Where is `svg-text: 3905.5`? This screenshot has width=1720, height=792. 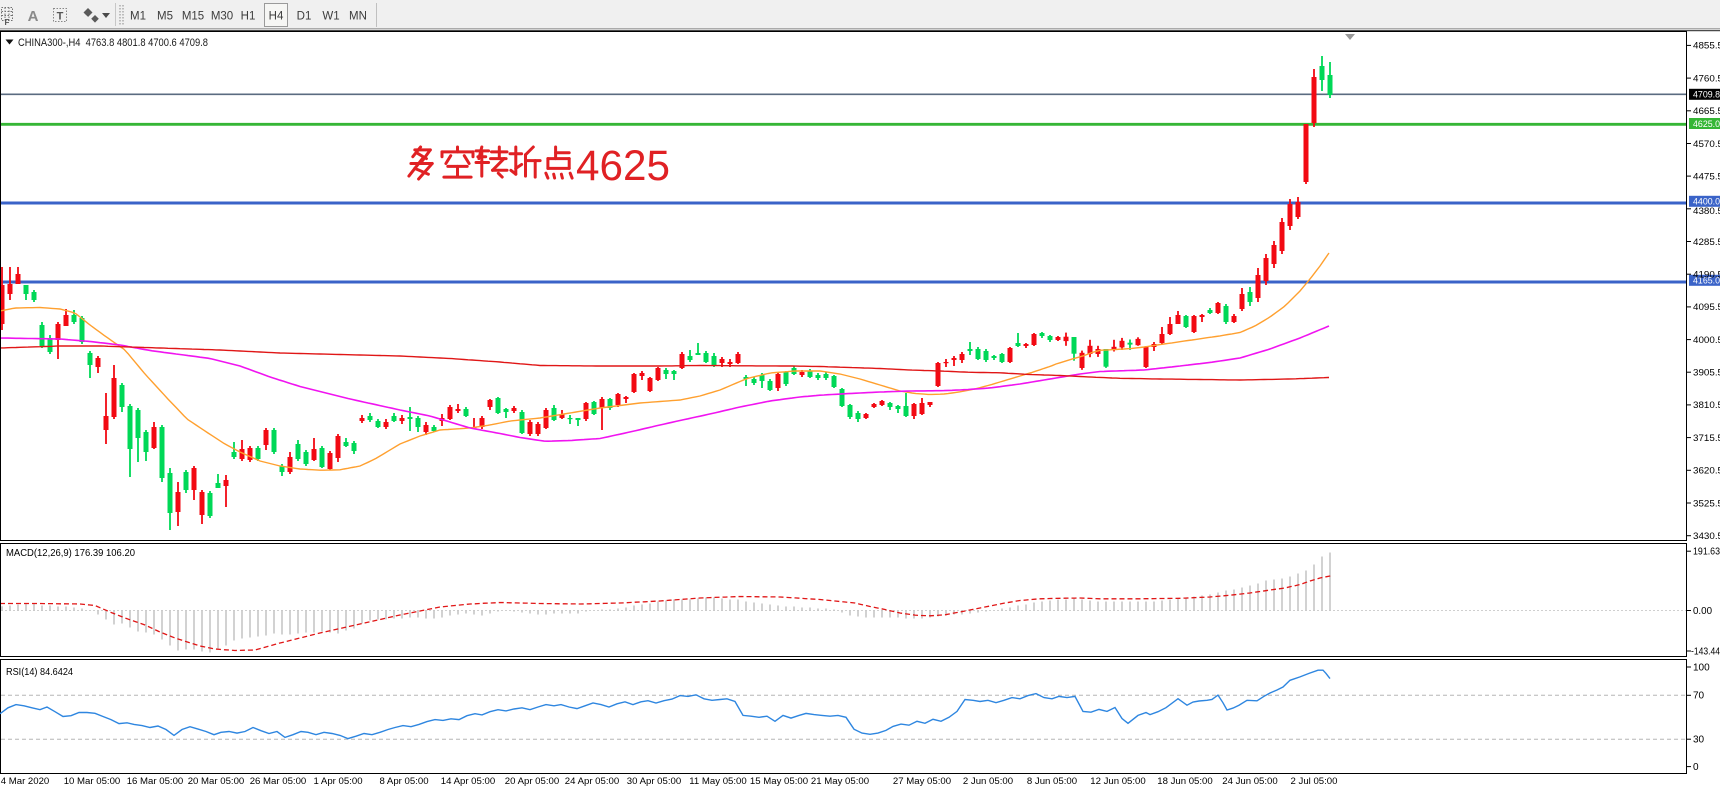 svg-text: 3905.5 is located at coordinates (1706, 373).